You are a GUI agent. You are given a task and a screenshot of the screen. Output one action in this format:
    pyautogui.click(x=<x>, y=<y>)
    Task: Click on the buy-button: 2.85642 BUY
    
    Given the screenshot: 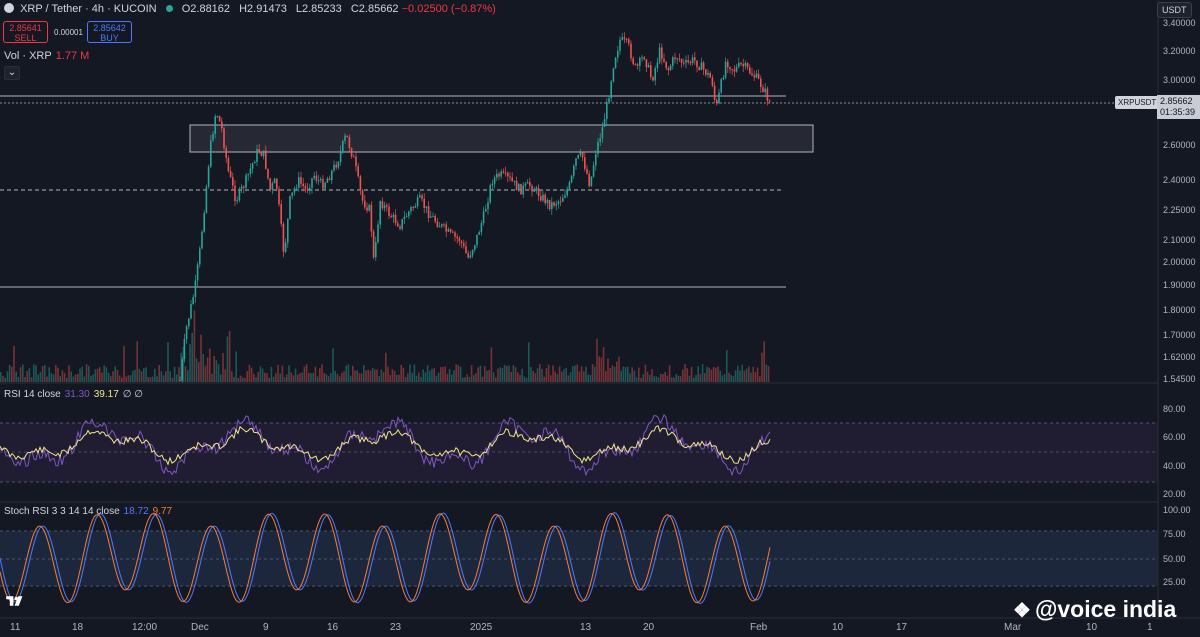 What is the action you would take?
    pyautogui.click(x=109, y=32)
    